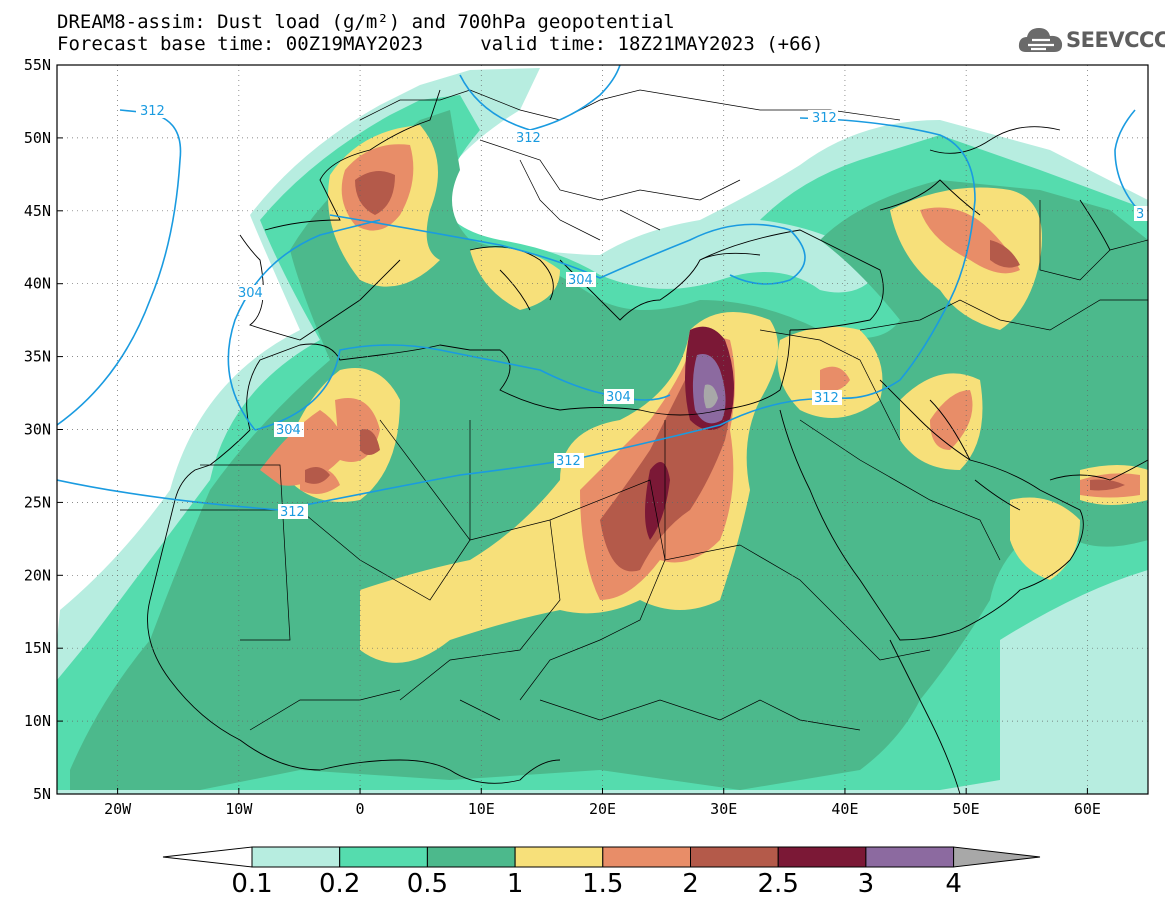  Describe the element at coordinates (37, 357) in the screenshot. I see `lat-tick-label: 35N` at that location.